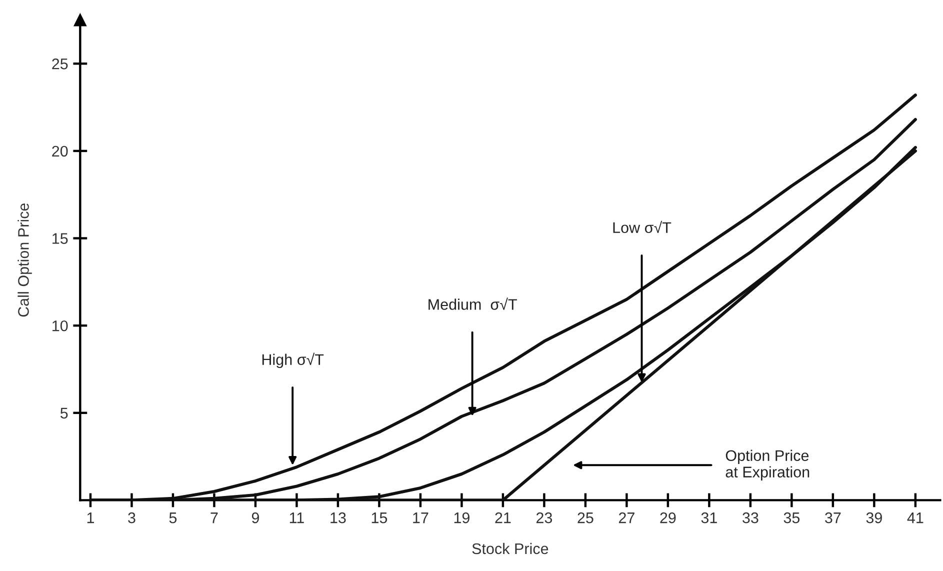  Describe the element at coordinates (626, 518) in the screenshot. I see `x-tick-label: 27` at that location.